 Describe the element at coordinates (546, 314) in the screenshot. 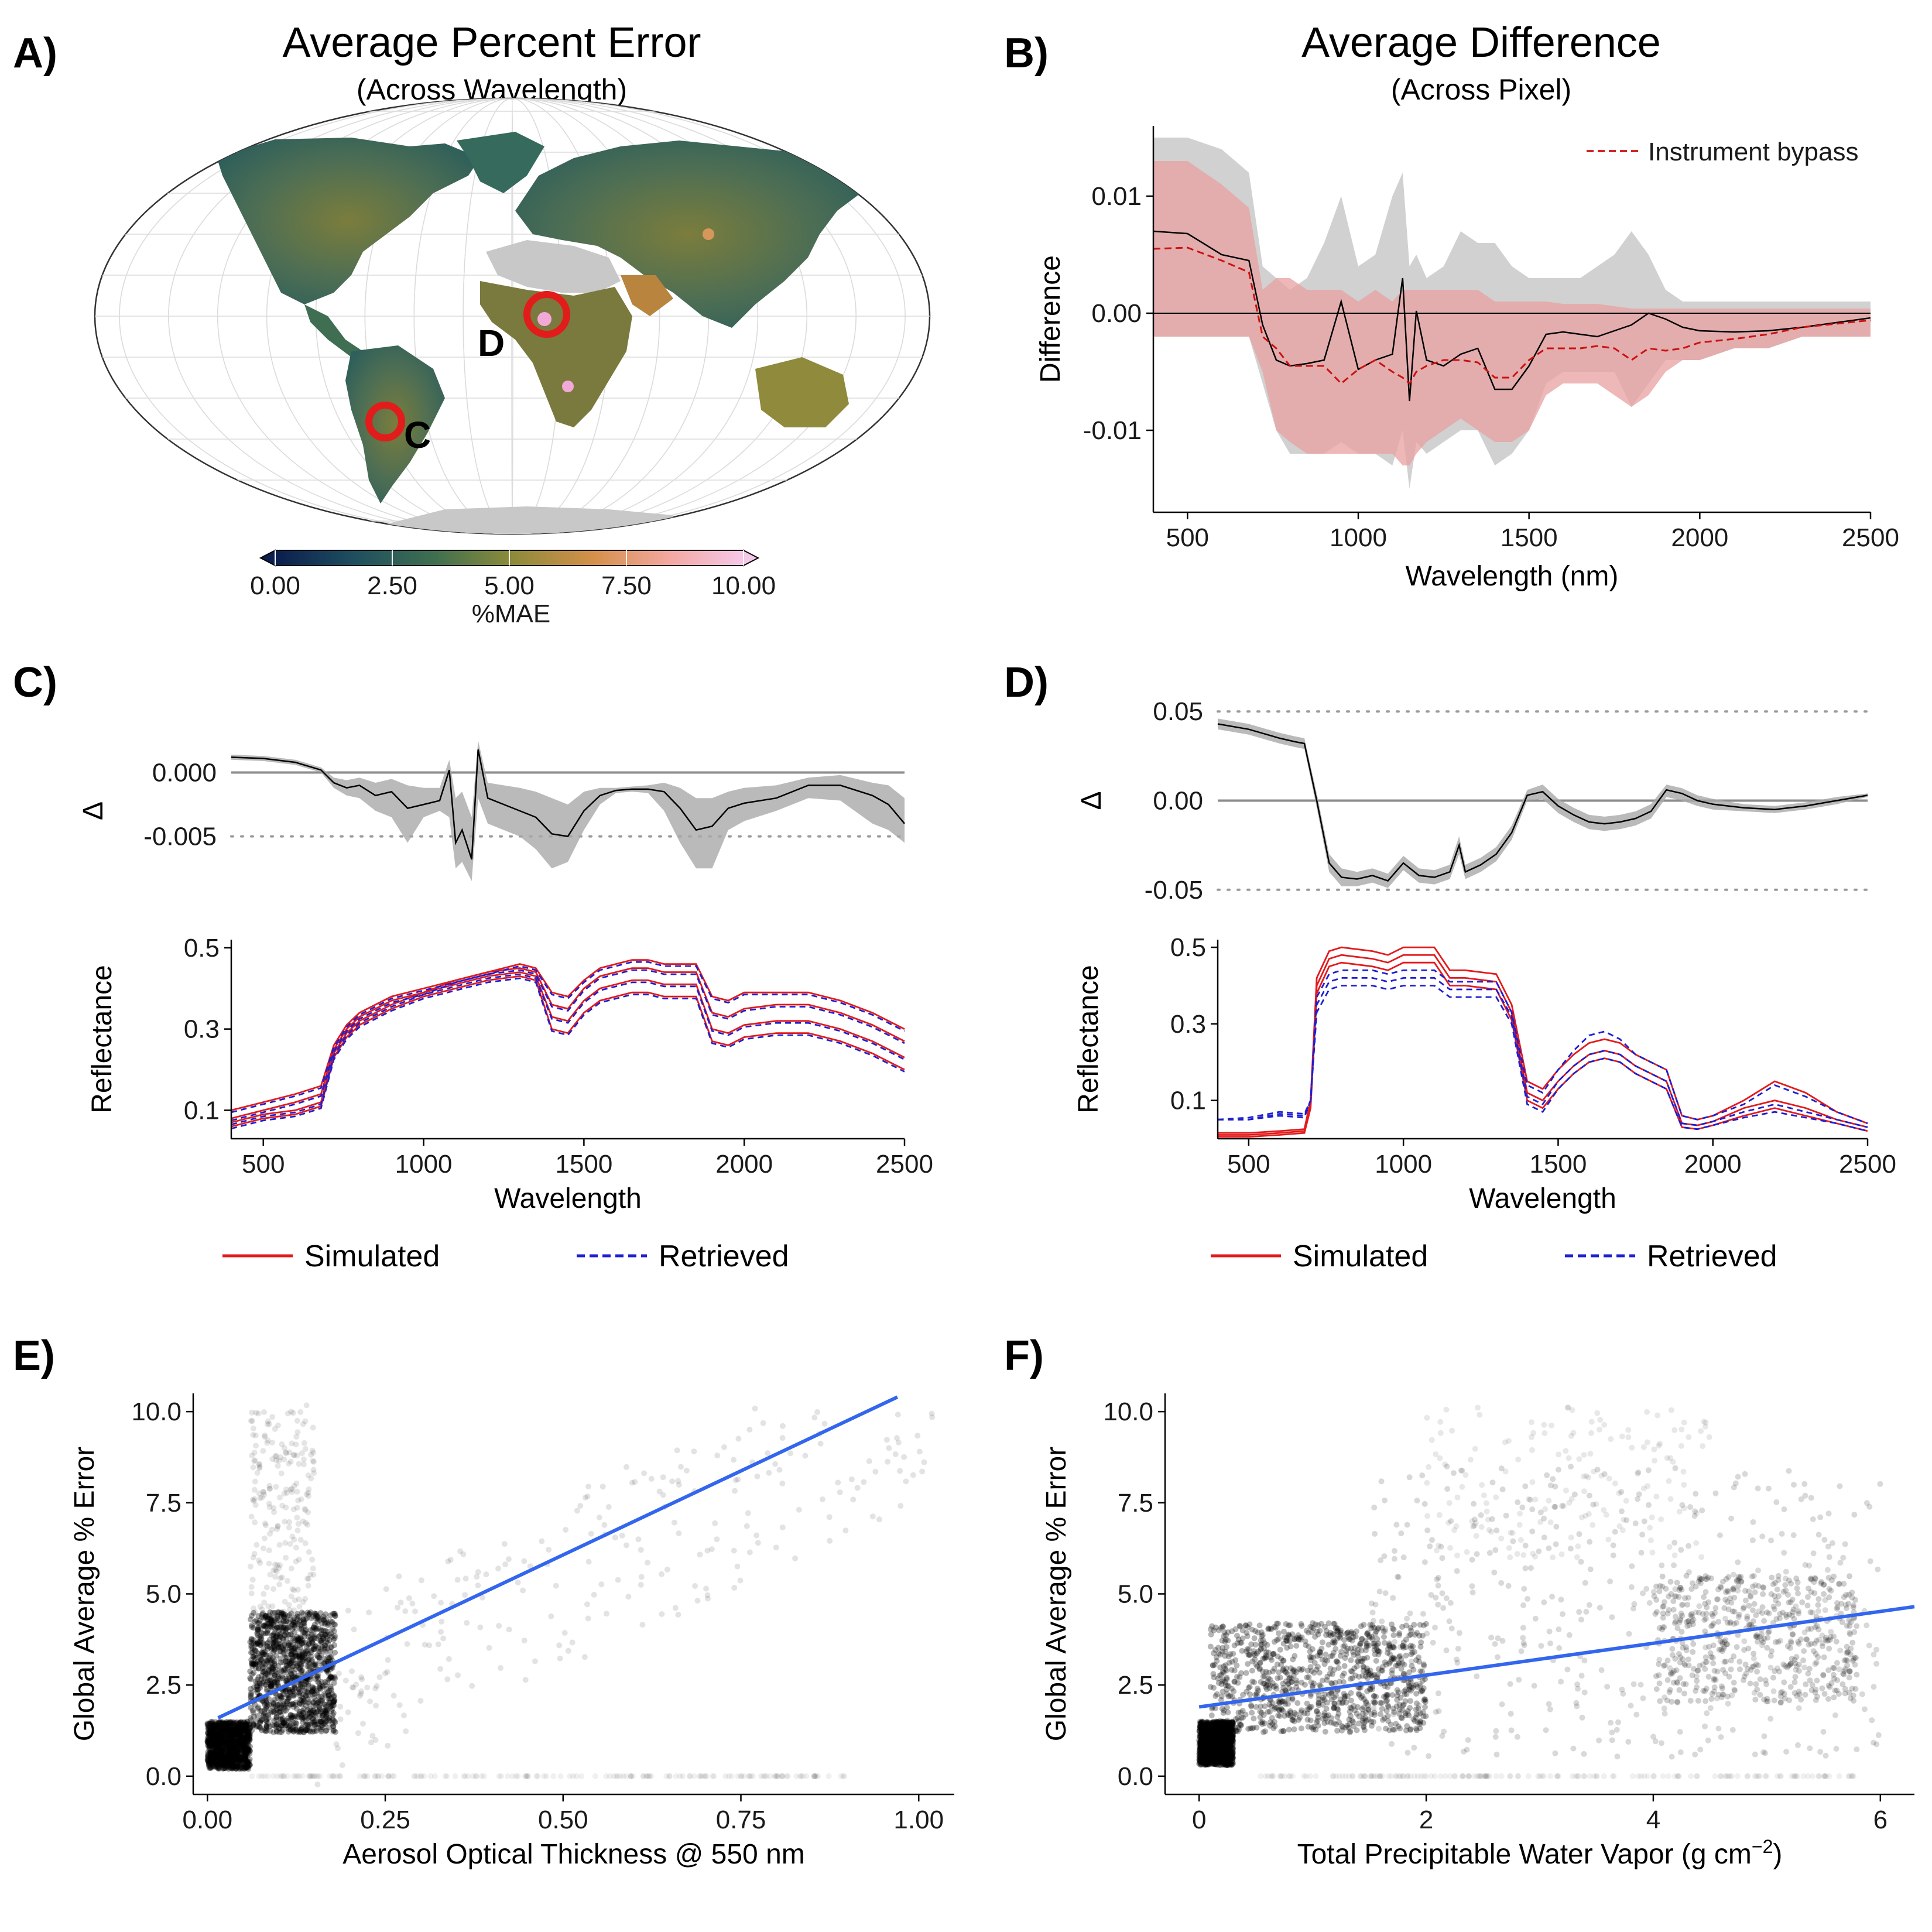

I see `site-d-marker` at that location.